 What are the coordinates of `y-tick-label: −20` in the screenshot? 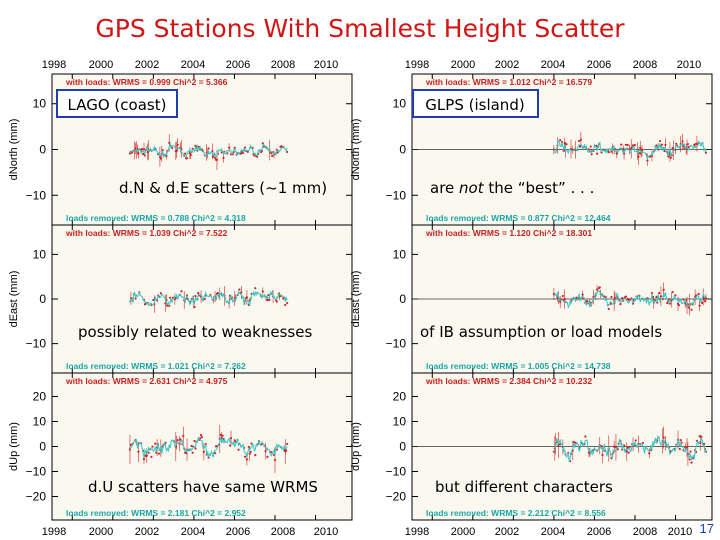 It's located at (36, 497).